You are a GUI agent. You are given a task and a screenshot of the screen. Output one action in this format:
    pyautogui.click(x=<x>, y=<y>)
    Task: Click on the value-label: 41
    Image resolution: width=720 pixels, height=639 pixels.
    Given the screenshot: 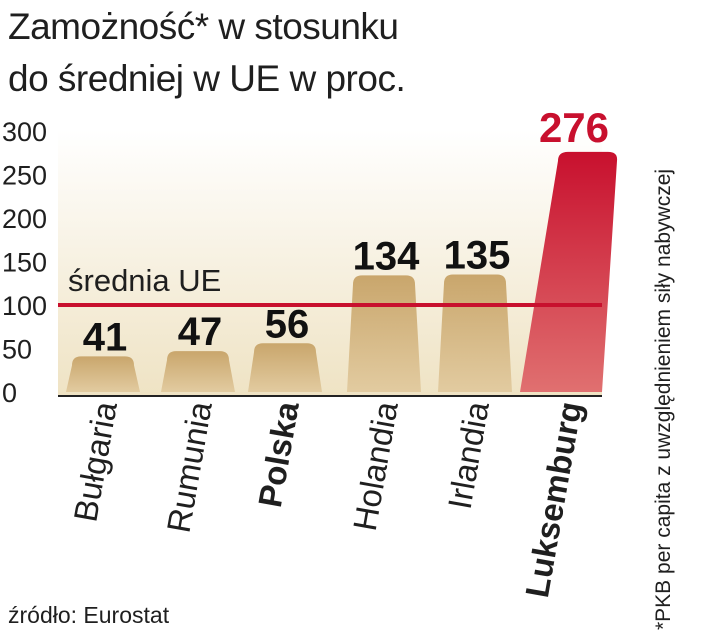 What is the action you would take?
    pyautogui.click(x=105, y=337)
    